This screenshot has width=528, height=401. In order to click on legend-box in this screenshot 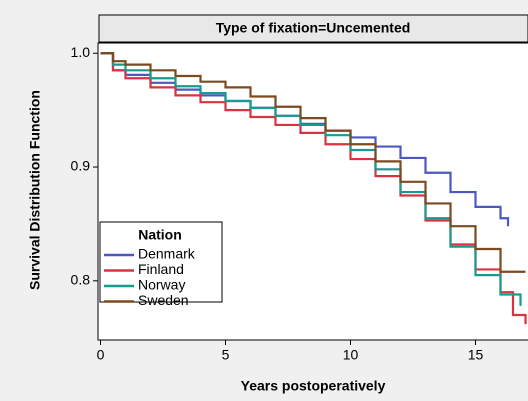, I will do `click(161, 262)`.